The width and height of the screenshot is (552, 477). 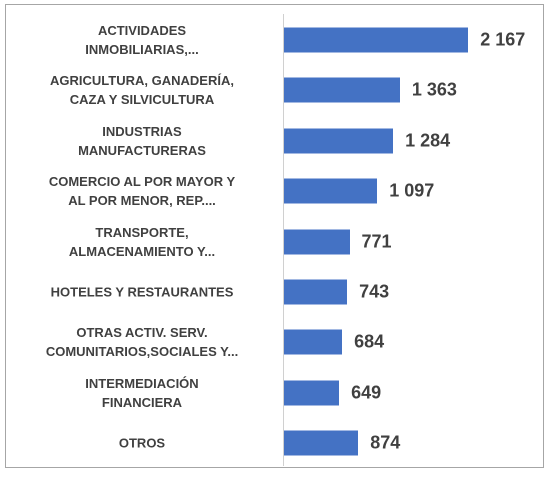 What do you see at coordinates (142, 292) in the screenshot?
I see `category-label: HOTELES Y RESTAURANTES` at bounding box center [142, 292].